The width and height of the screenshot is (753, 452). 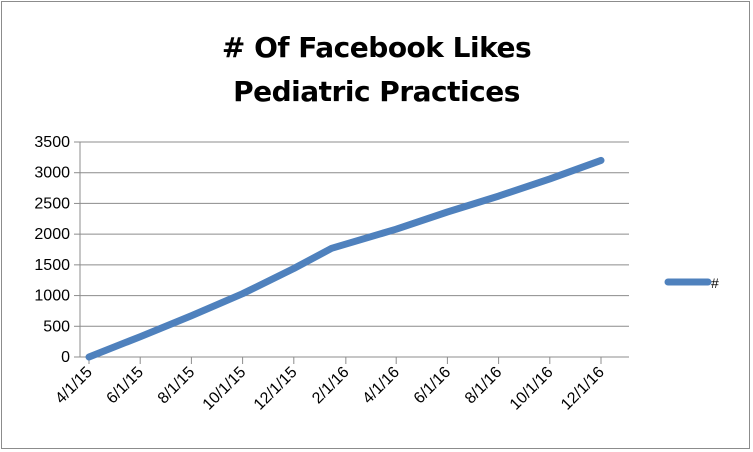 I want to click on chart-title-line-2: Pediatric Practices, so click(x=376, y=91).